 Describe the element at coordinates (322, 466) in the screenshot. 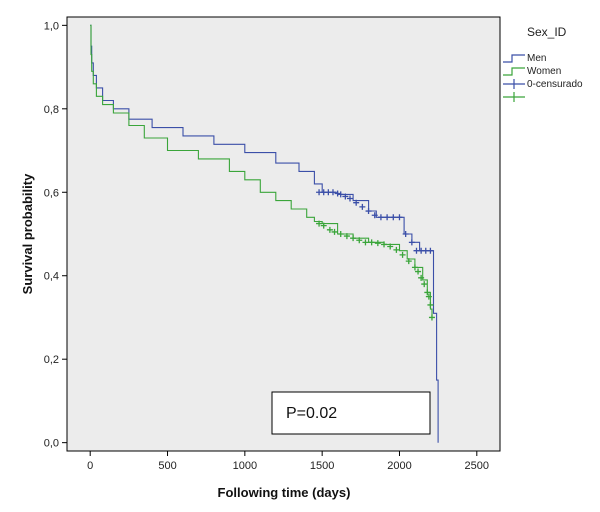

I see `x-tick-label: 1500` at that location.